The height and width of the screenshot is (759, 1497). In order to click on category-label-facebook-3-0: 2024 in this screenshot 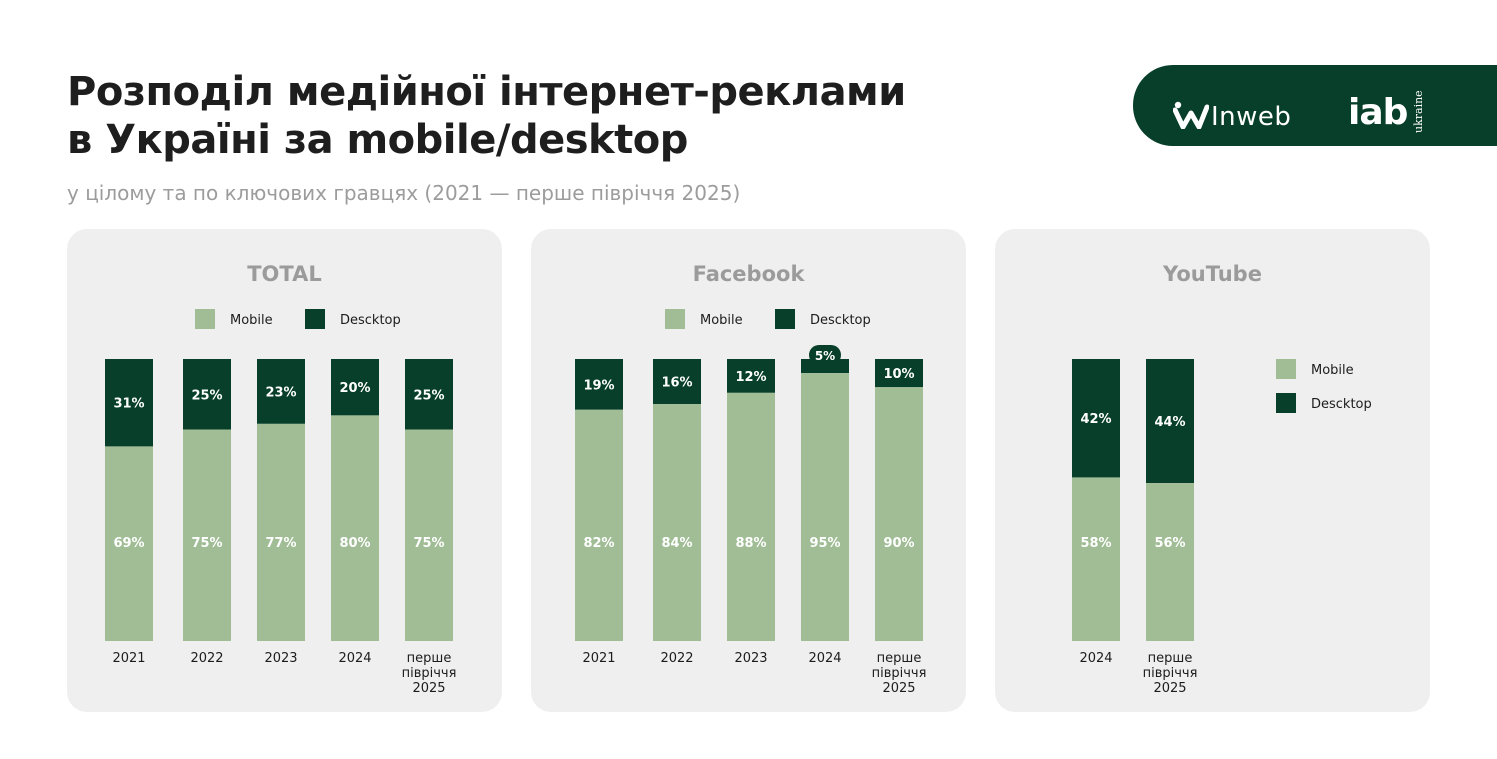, I will do `click(824, 658)`.